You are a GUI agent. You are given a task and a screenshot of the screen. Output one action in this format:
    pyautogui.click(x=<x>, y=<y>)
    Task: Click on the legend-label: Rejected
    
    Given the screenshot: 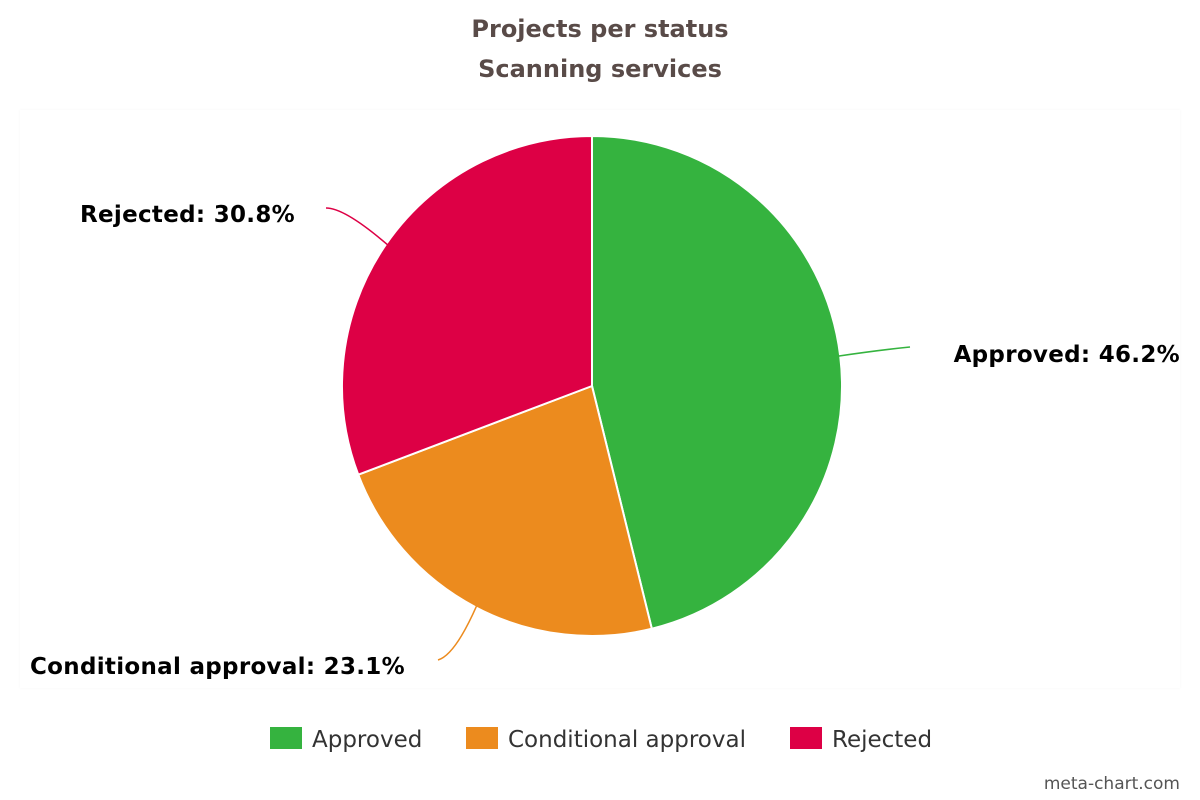 What is the action you would take?
    pyautogui.click(x=882, y=740)
    